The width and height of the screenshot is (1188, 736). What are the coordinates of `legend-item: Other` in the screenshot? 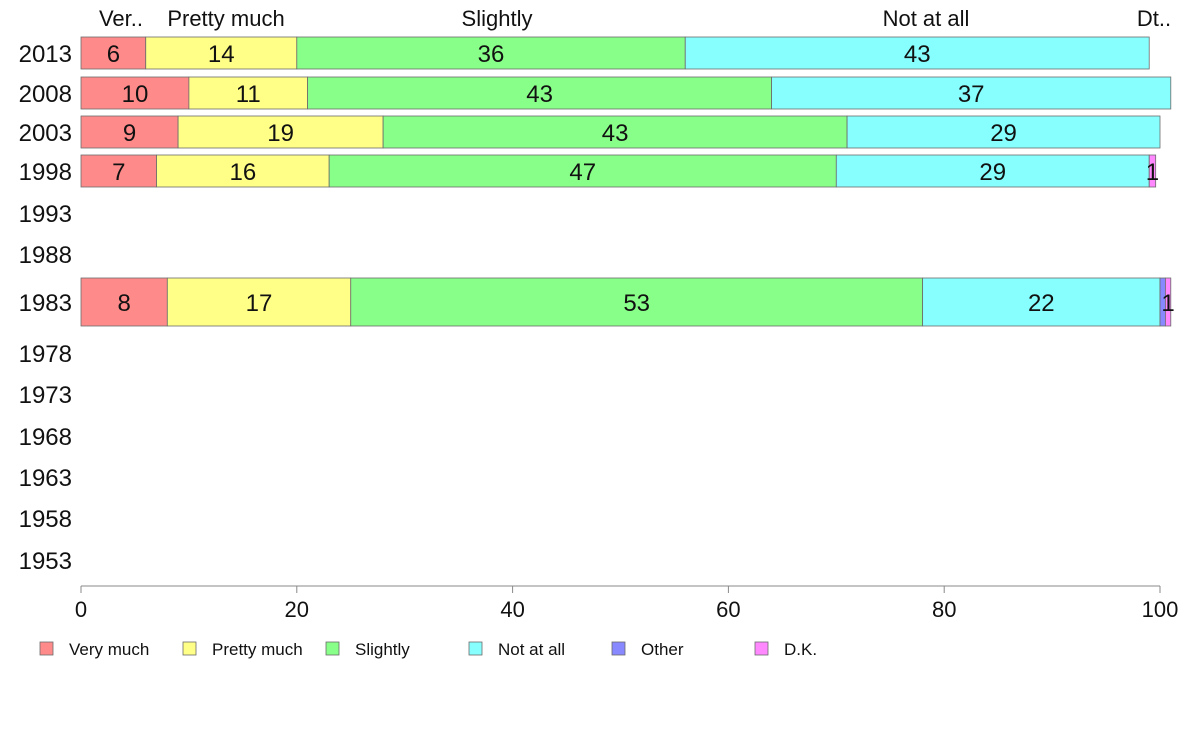 It's located at (647, 649).